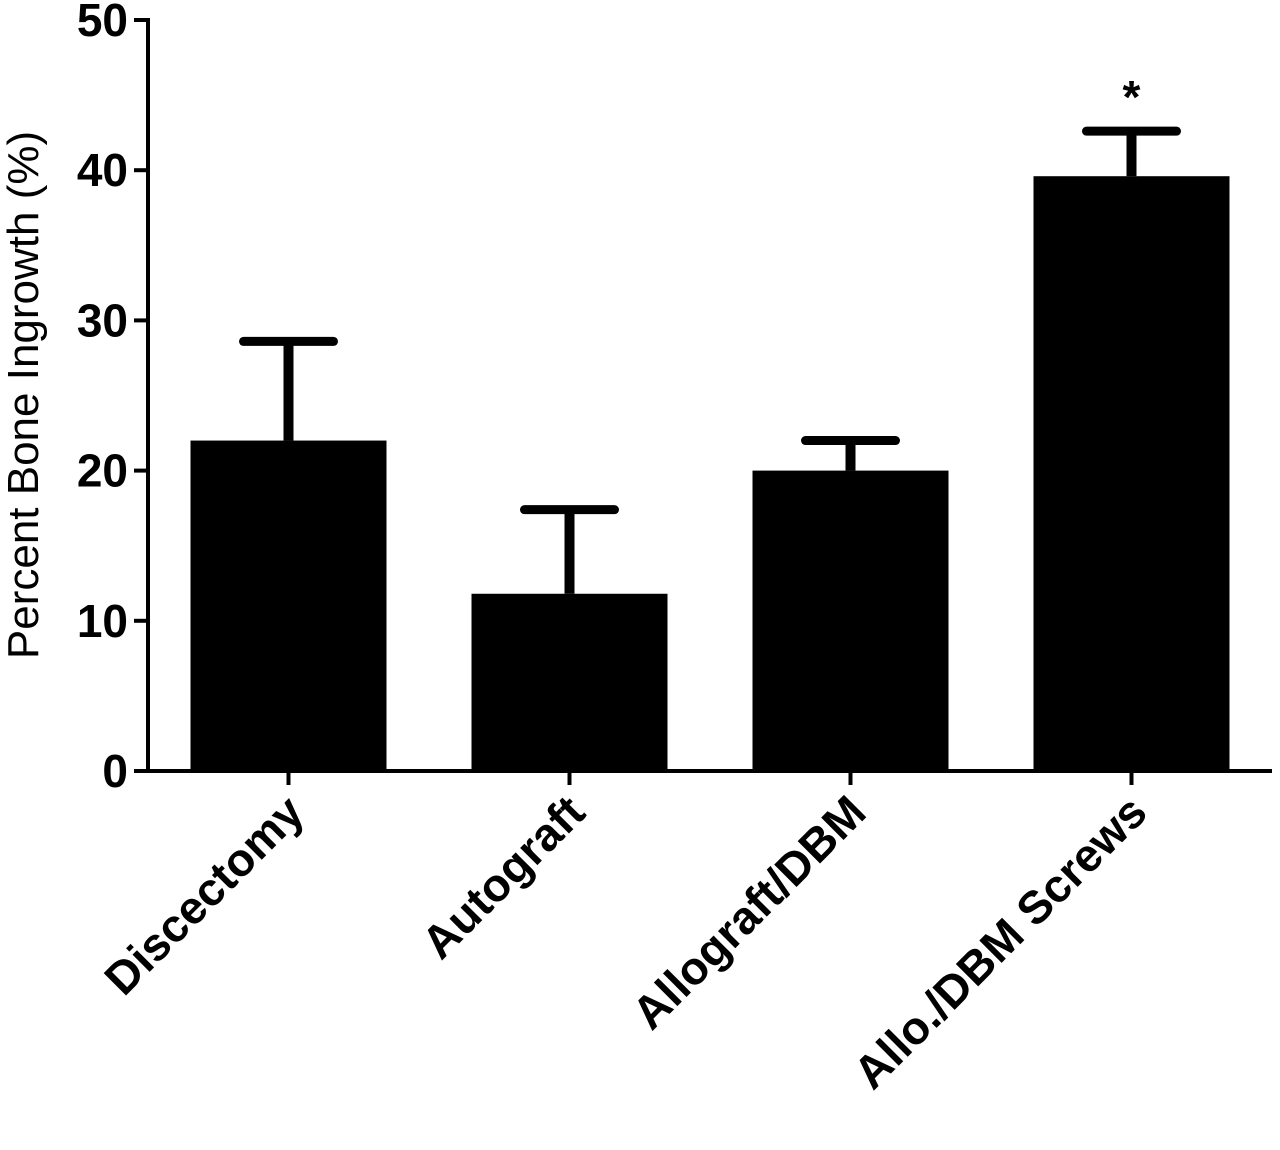  Describe the element at coordinates (115, 771) in the screenshot. I see `y-tick-label: 0` at that location.